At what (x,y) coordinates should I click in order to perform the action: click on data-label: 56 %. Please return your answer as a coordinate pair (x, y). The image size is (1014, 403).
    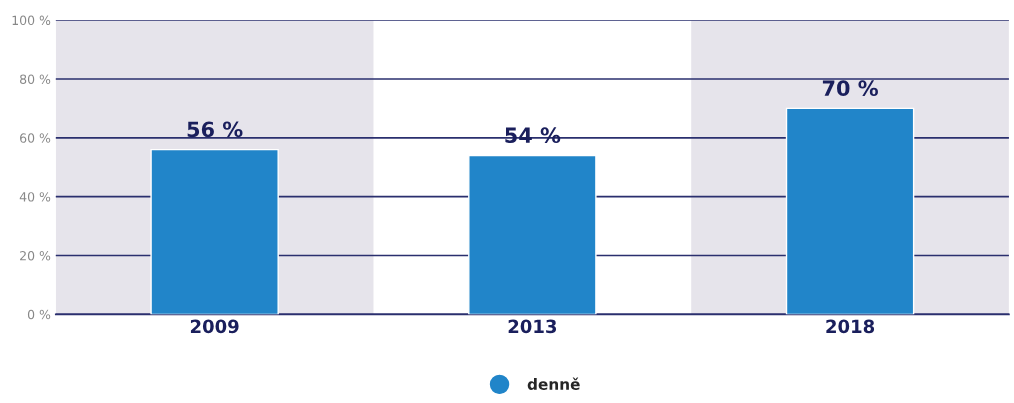
    Looking at the image, I should click on (215, 129).